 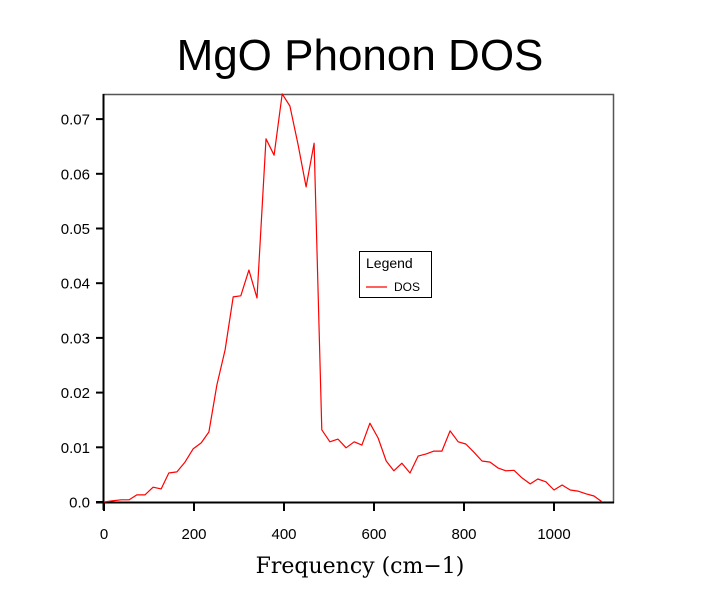 What do you see at coordinates (75, 448) in the screenshot?
I see `y-tick-label: 0.01` at bounding box center [75, 448].